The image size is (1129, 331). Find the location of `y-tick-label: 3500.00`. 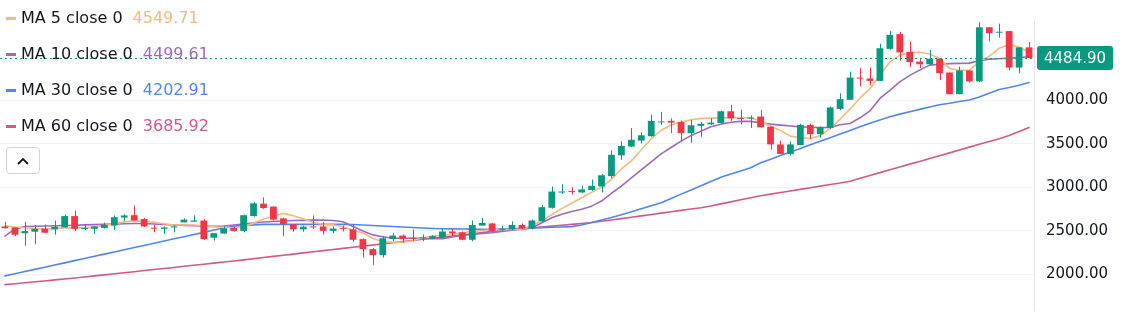

y-tick-label: 3500.00 is located at coordinates (1077, 142).